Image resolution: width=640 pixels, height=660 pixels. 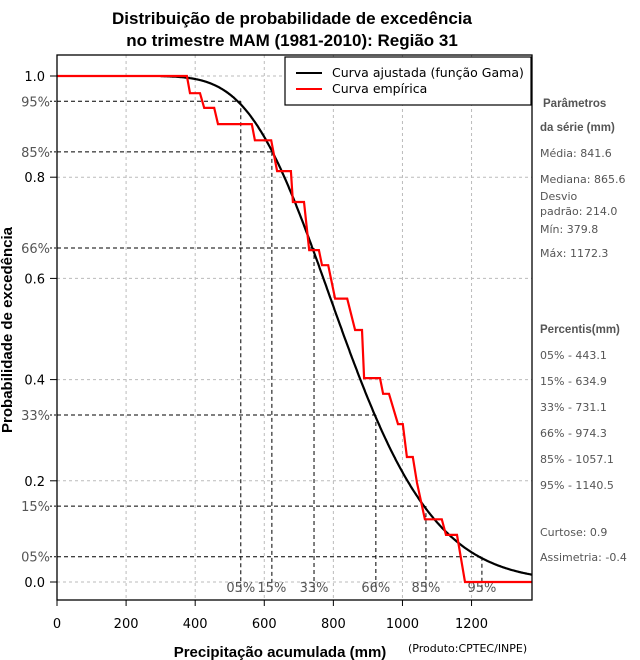 What do you see at coordinates (577, 485) in the screenshot?
I see `percentil-95: 95% - 1140.5` at bounding box center [577, 485].